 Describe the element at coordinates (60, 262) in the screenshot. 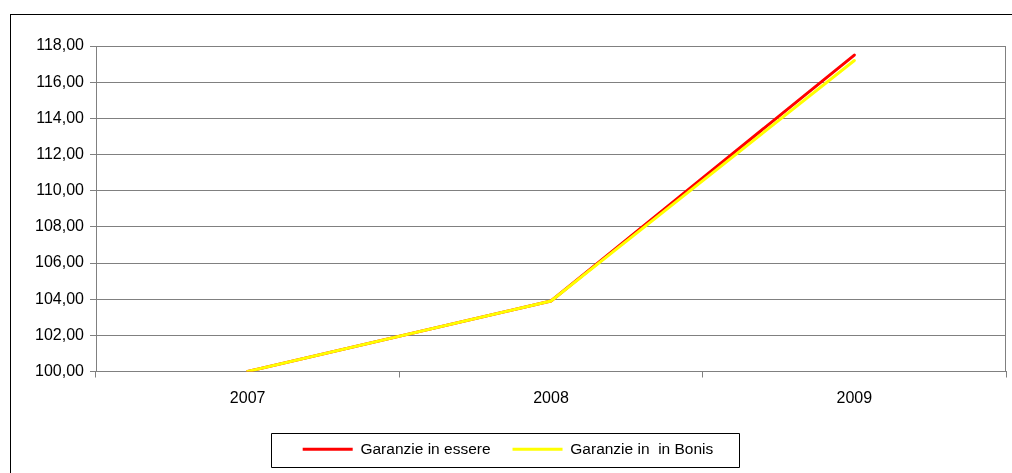

I see `y-tick-label: 106,00` at that location.